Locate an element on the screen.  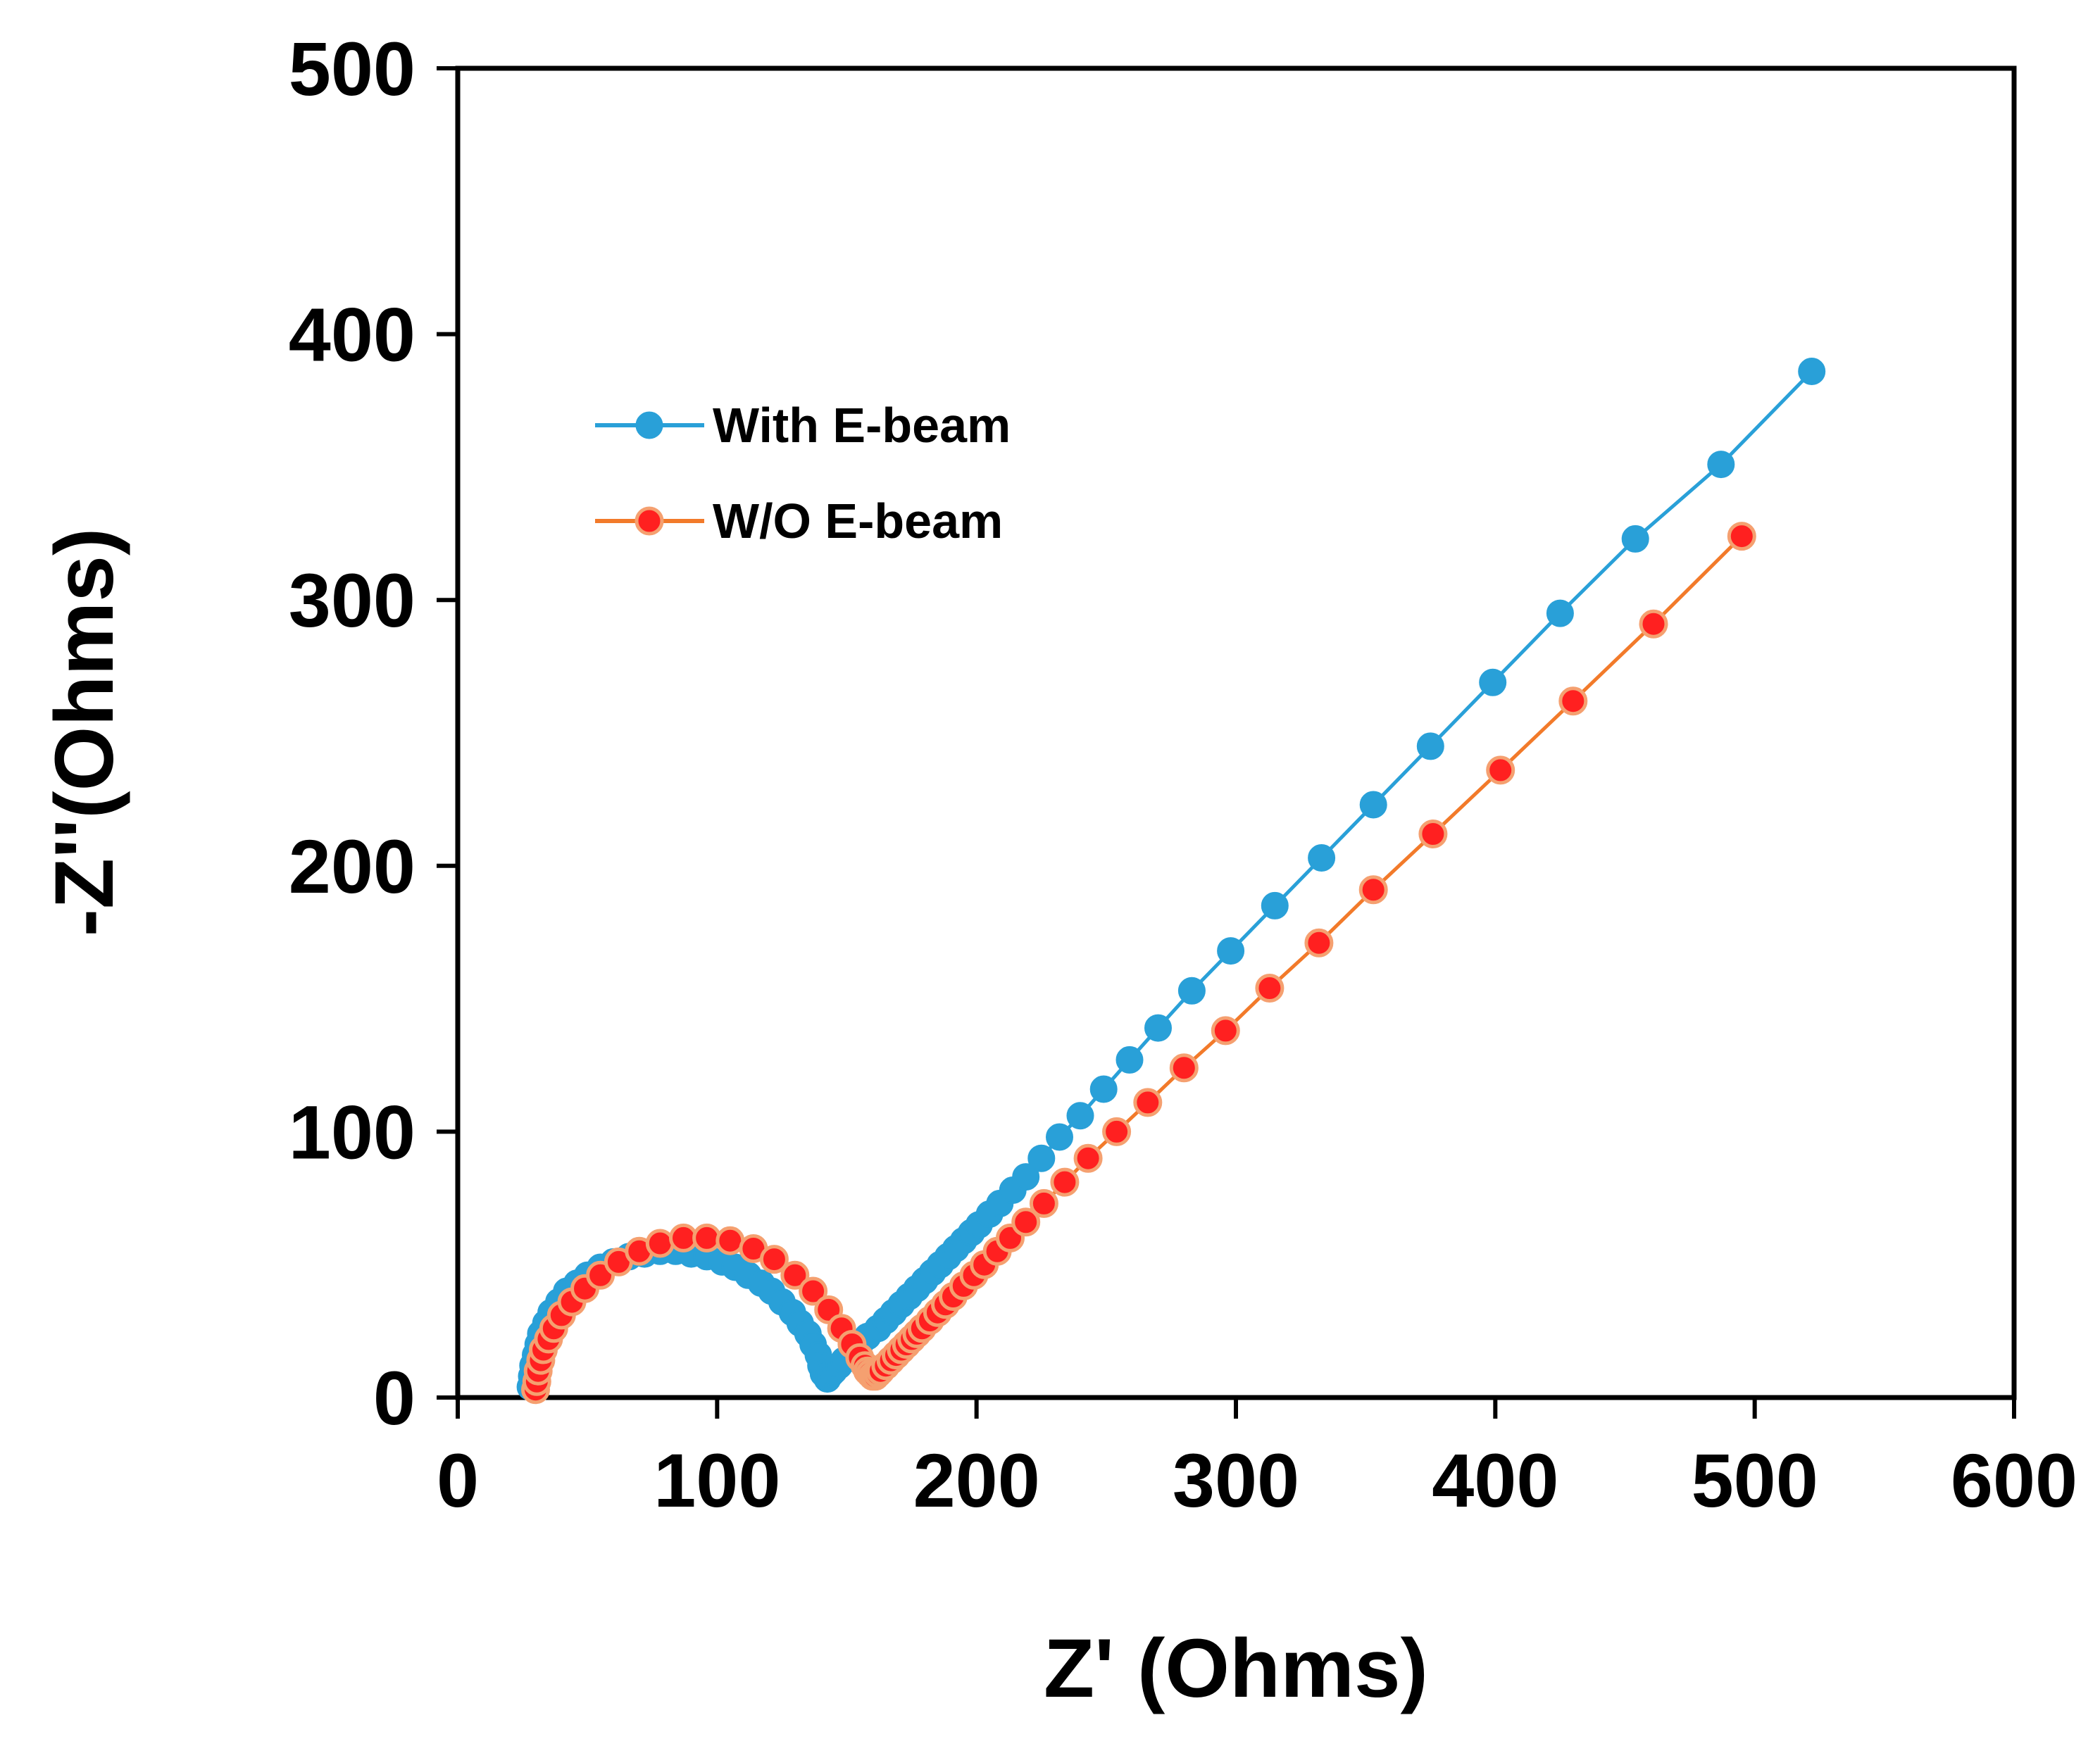
x-tick-label: 600 is located at coordinates (2014, 1480).